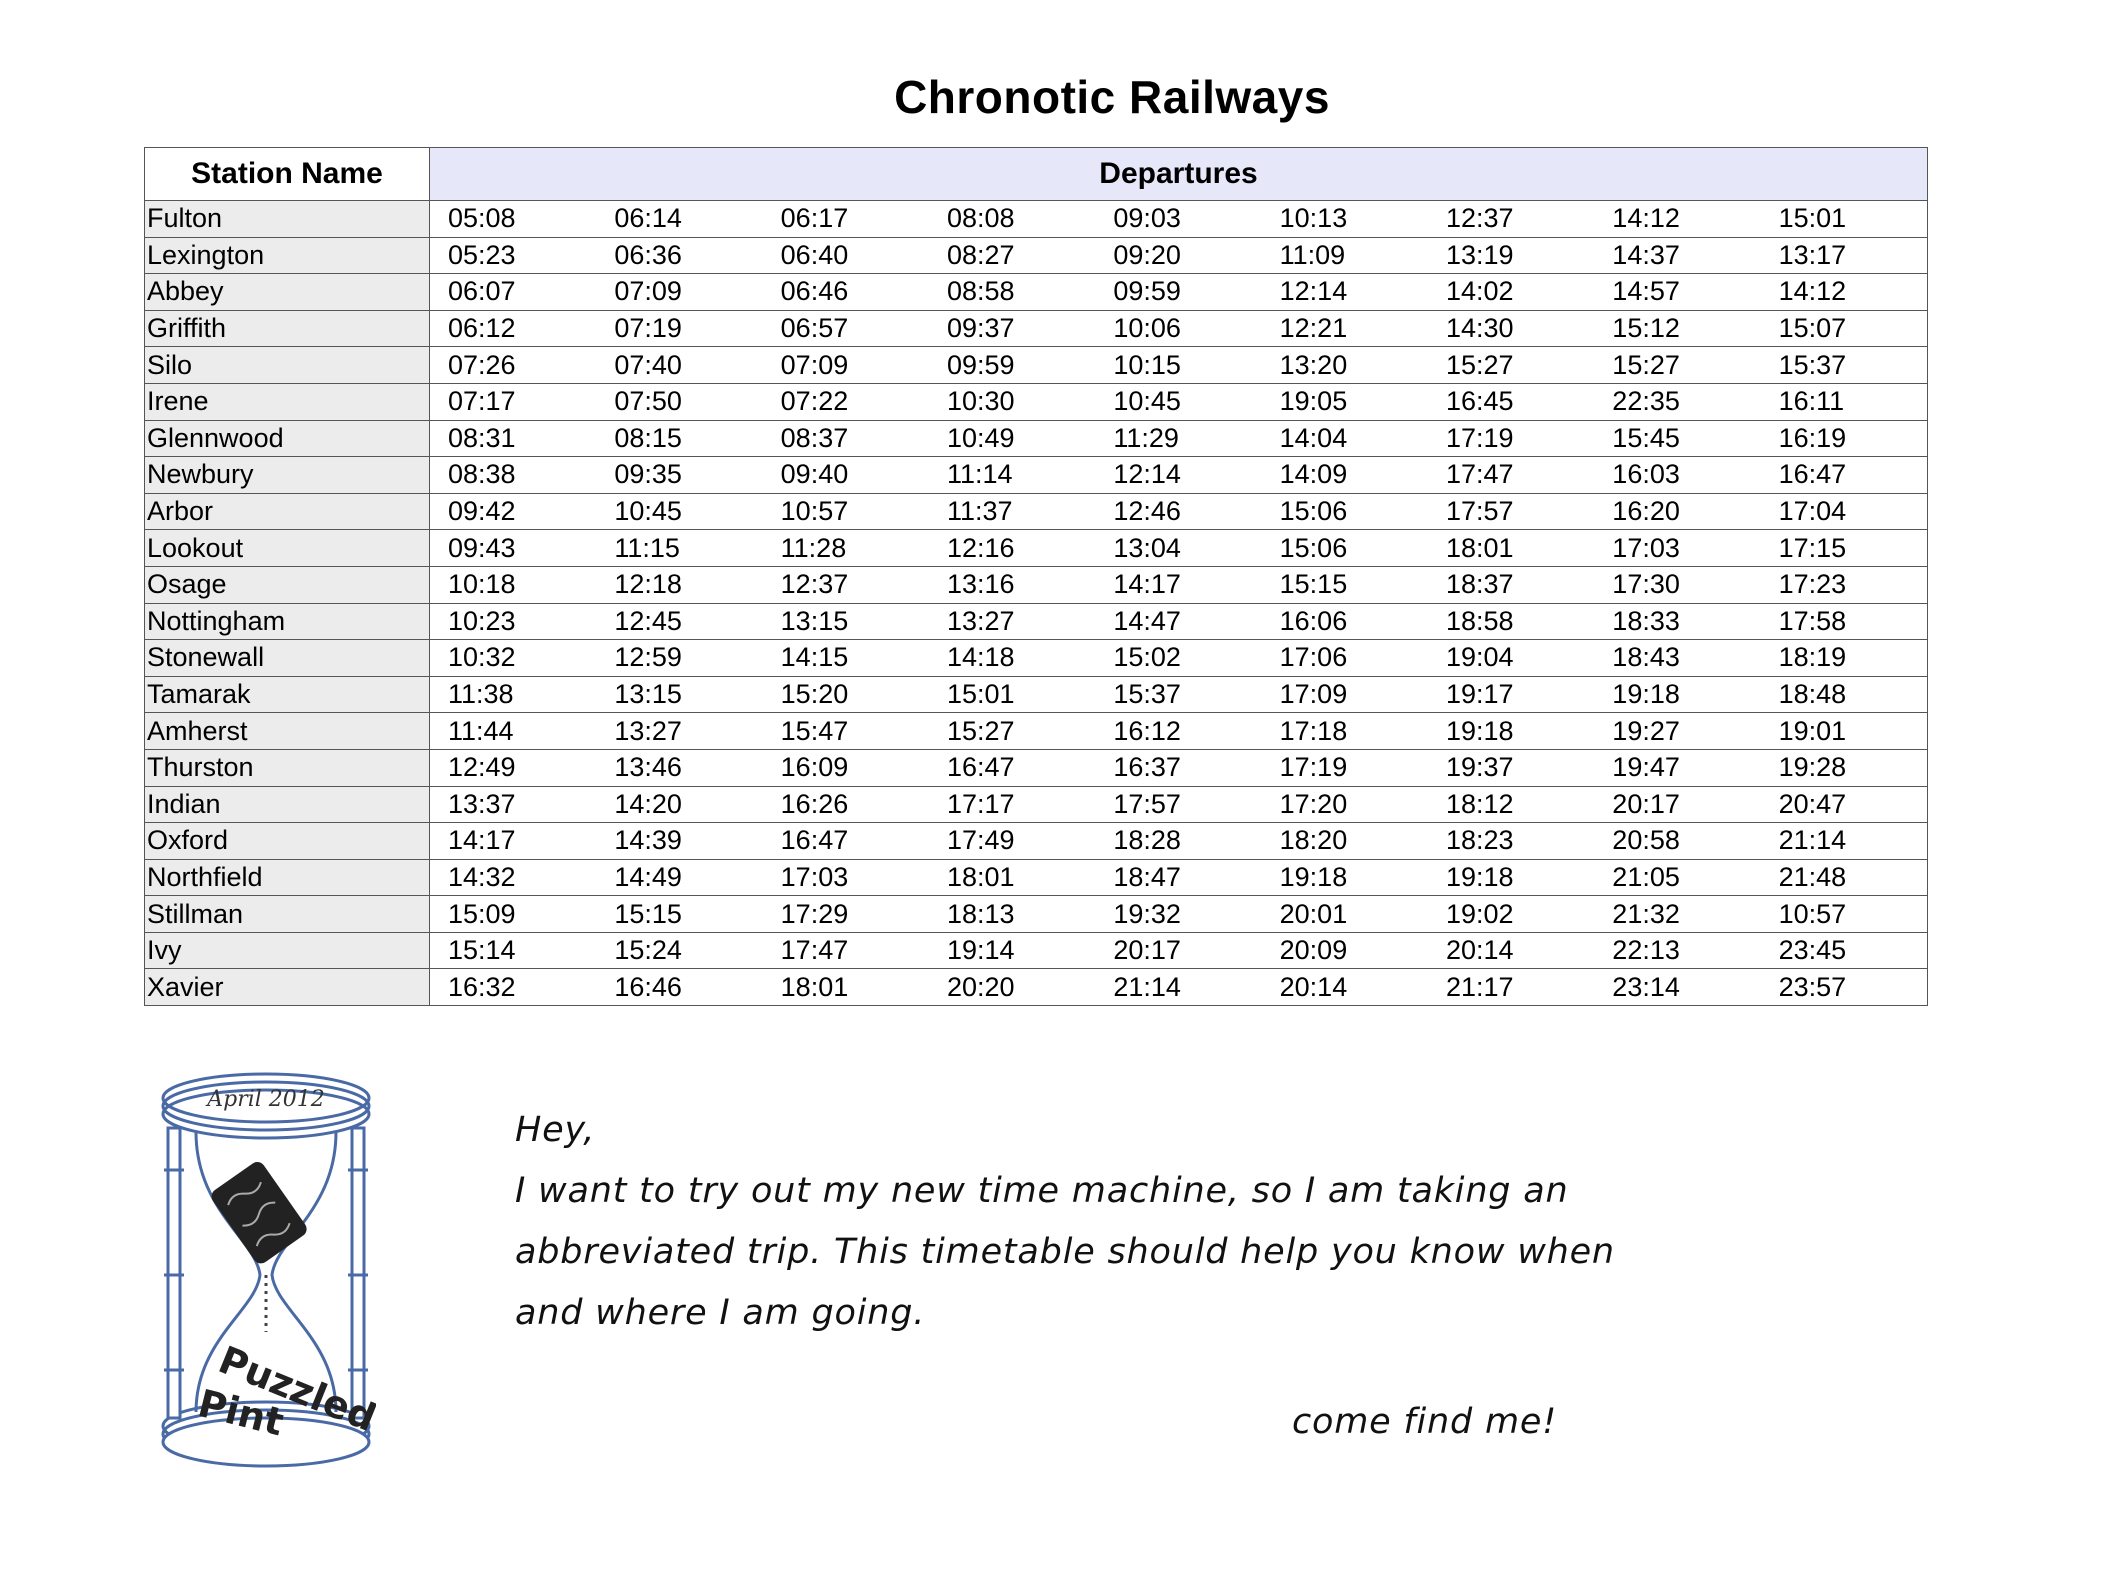 This screenshot has height=1590, width=2102. Describe the element at coordinates (648, 657) in the screenshot. I see `departure-time: 12:59` at that location.